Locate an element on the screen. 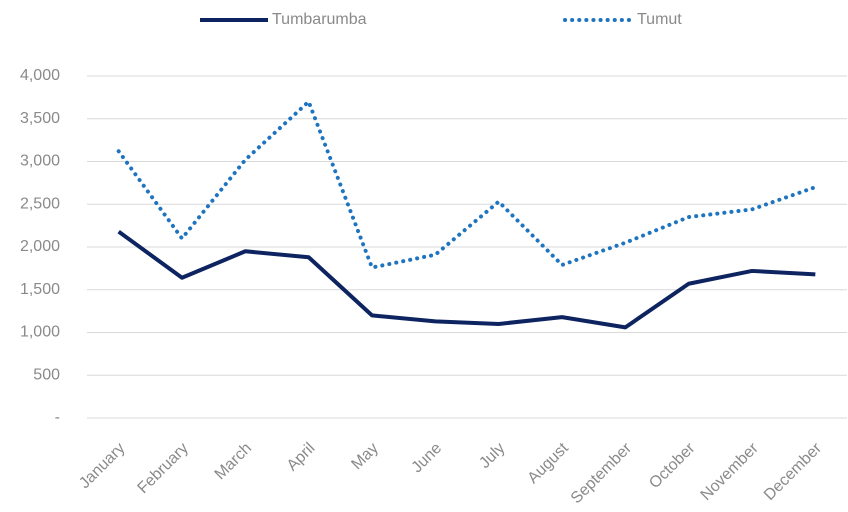 Image resolution: width=848 pixels, height=512 pixels. x-tick-label: September is located at coordinates (602, 473).